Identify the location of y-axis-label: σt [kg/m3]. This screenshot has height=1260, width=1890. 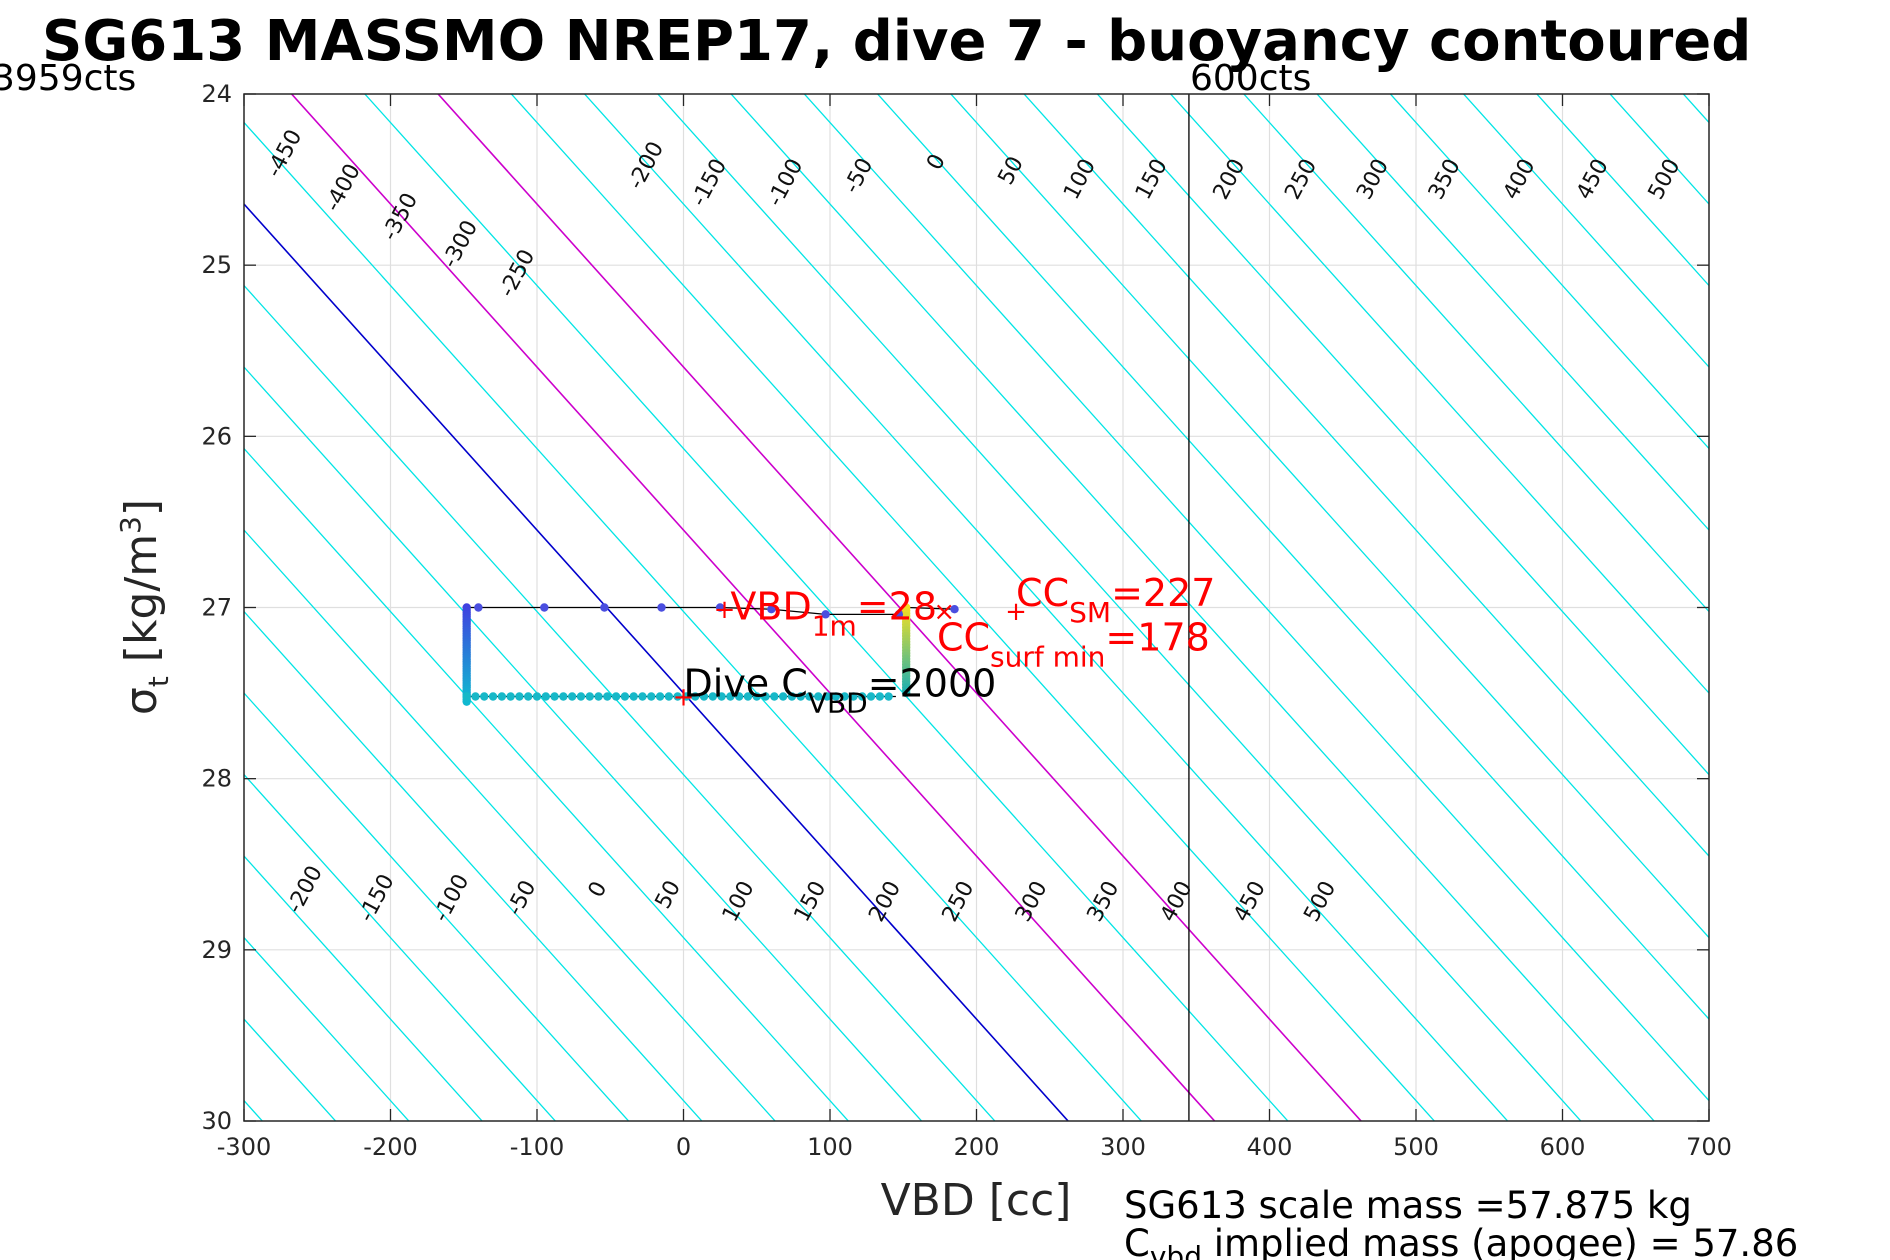
(144, 607).